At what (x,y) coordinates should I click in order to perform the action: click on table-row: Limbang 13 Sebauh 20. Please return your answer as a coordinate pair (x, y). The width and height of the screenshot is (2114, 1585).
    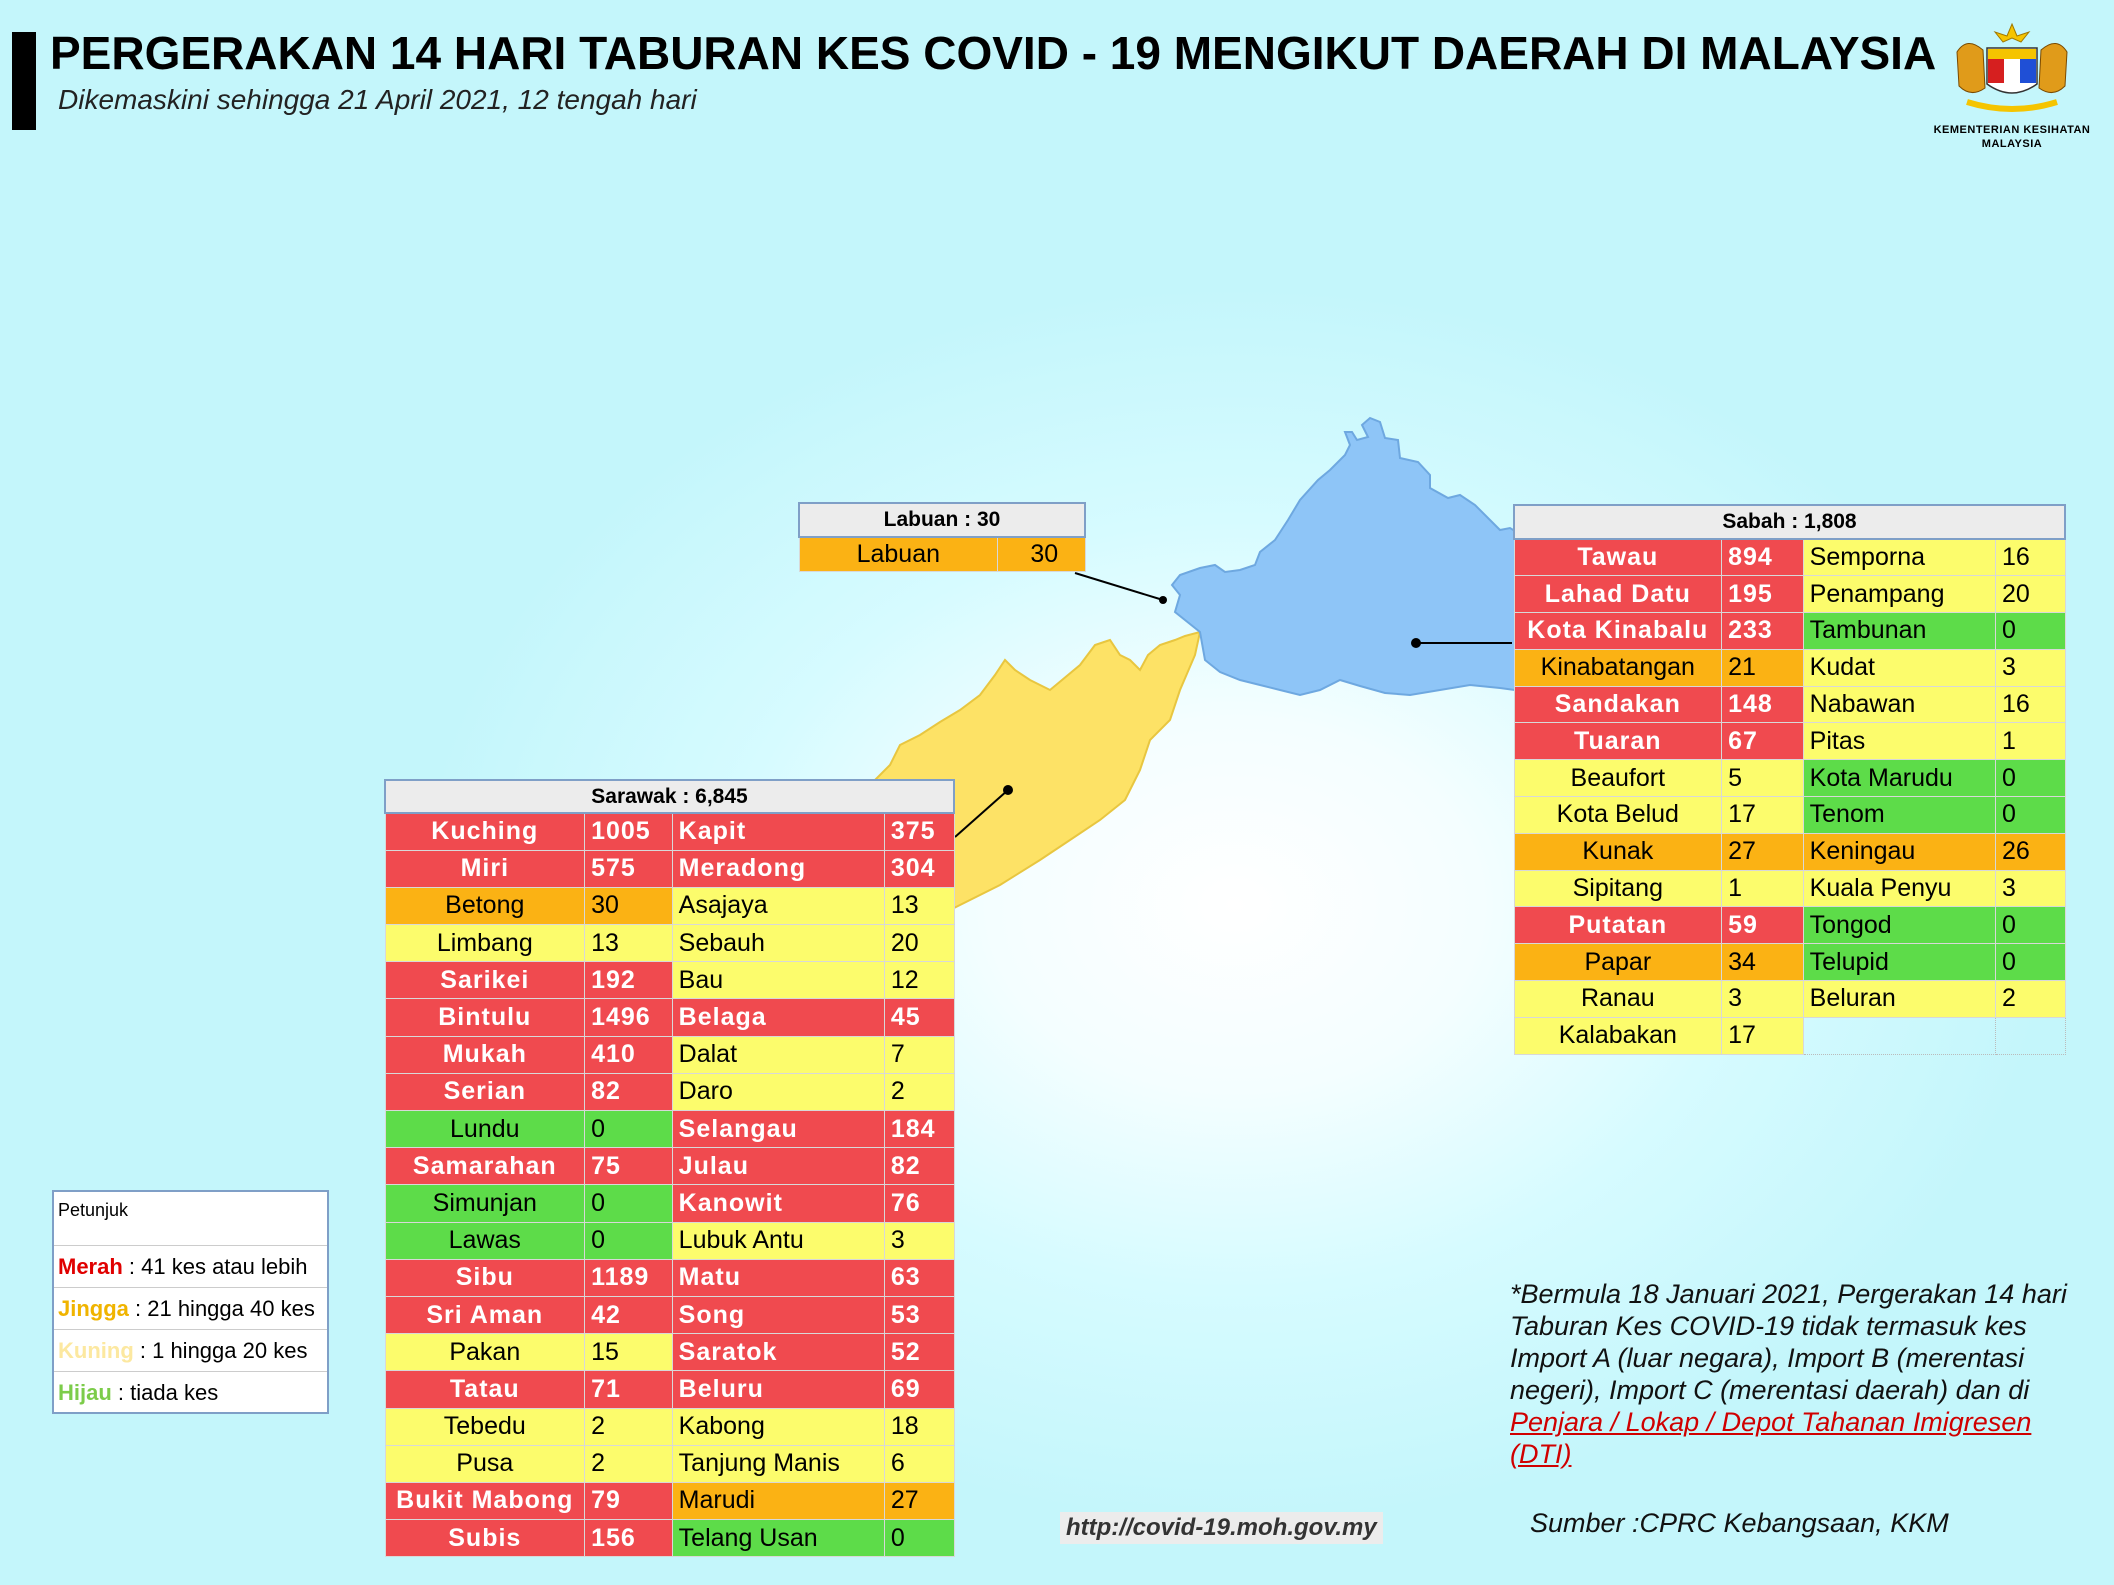
    Looking at the image, I should click on (669, 943).